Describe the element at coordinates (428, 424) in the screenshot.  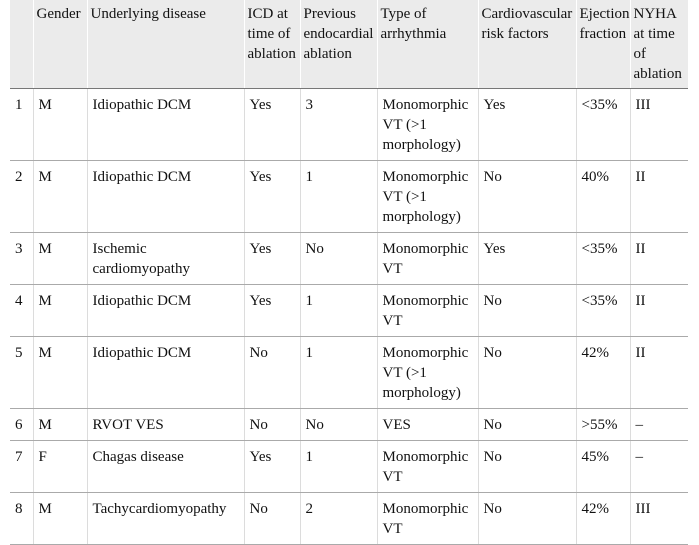
I see `table-cell: VES` at that location.